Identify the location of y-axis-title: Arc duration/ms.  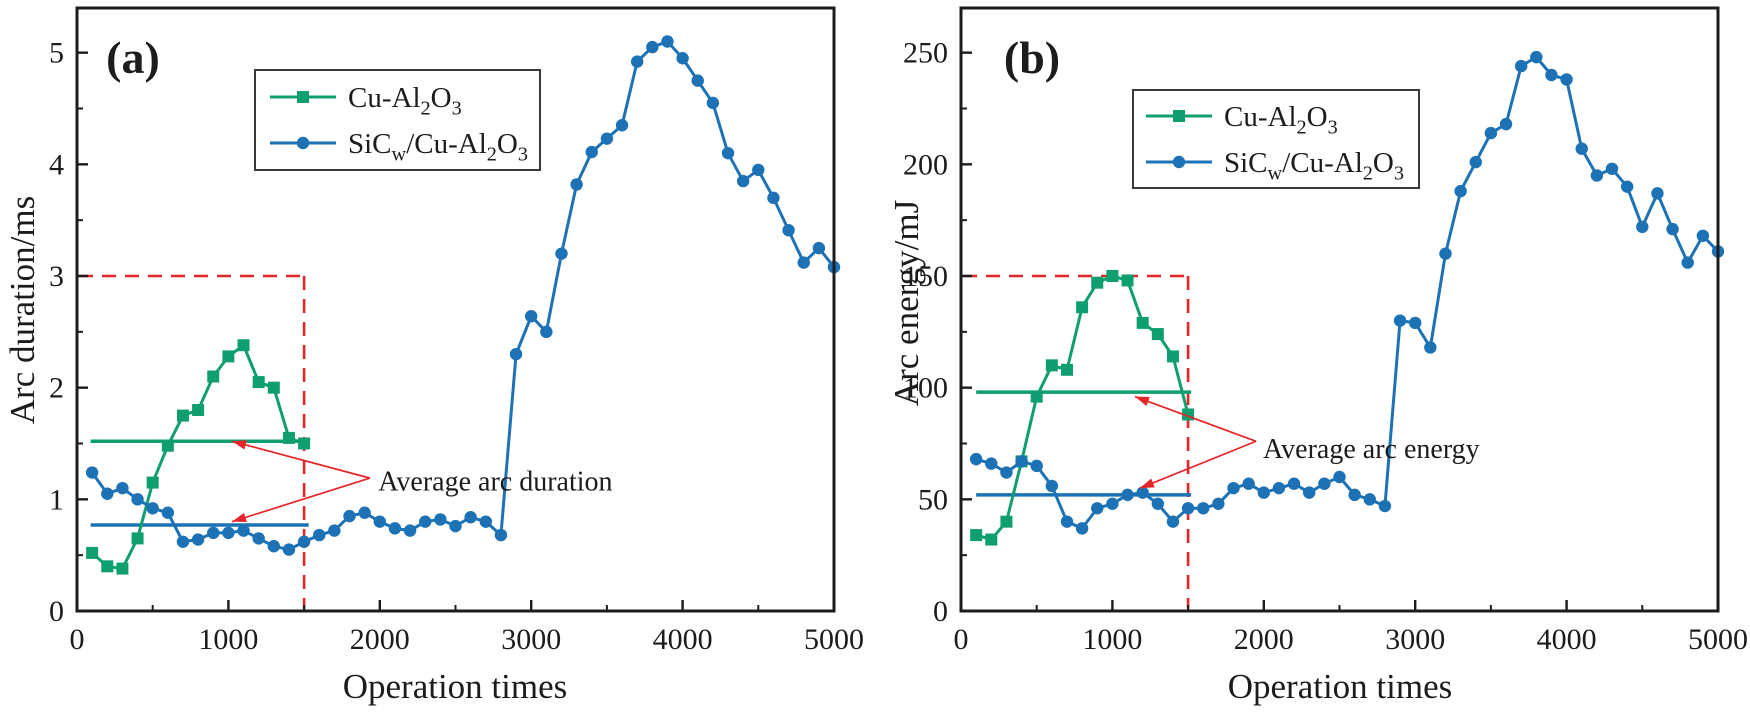
(22, 310).